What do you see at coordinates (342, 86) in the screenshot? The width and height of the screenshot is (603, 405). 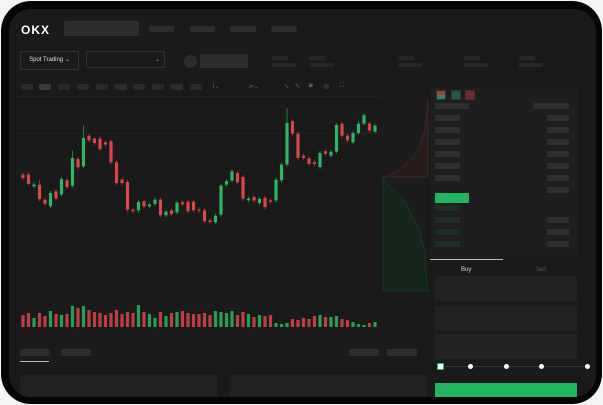 I see `fullscreen-icon: ⛶` at bounding box center [342, 86].